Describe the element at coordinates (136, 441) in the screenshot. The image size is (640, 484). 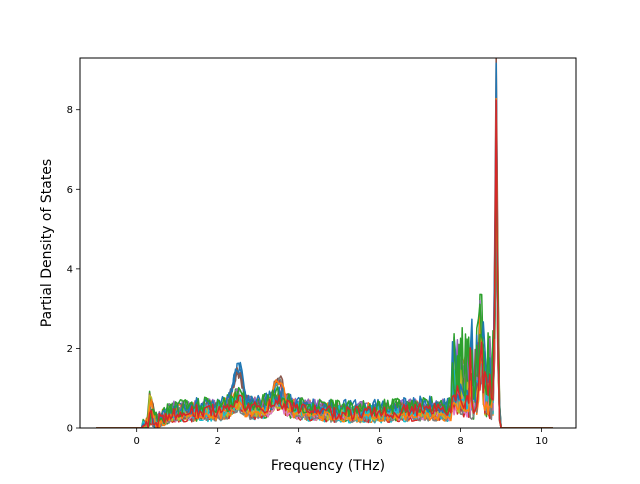
I see `x-tick-label: 0` at that location.